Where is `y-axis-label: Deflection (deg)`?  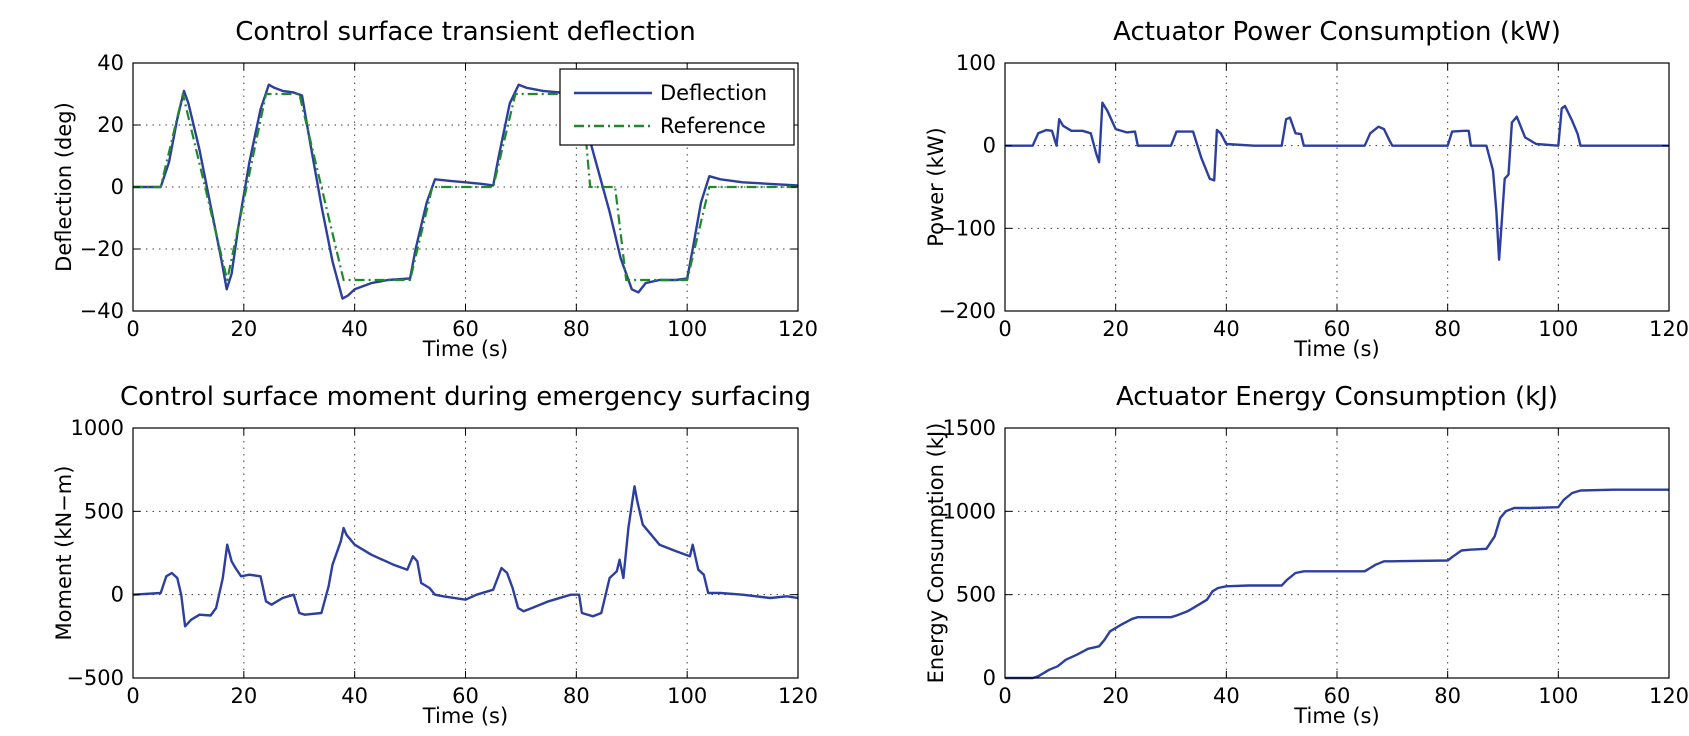 y-axis-label: Deflection (deg) is located at coordinates (64, 187).